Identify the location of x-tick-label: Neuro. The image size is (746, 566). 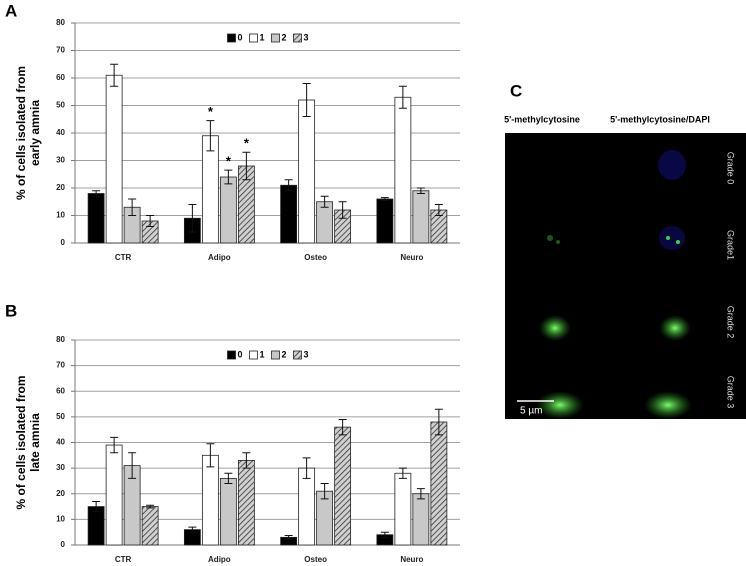
(411, 257).